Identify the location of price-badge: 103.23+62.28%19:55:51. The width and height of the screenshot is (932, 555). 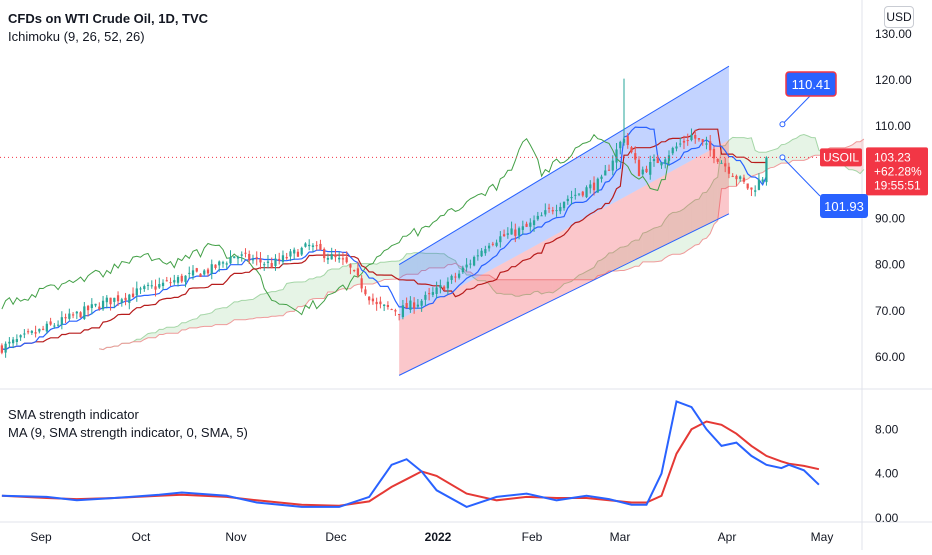
(897, 171).